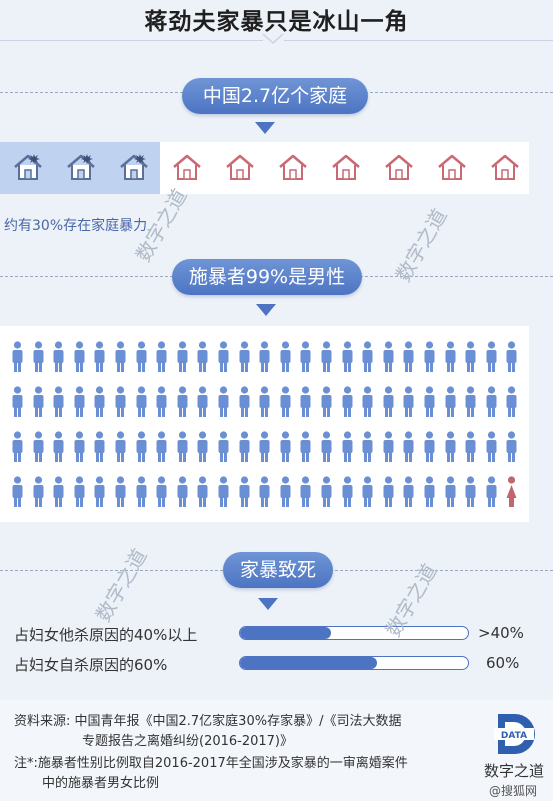 The width and height of the screenshot is (553, 801). What do you see at coordinates (278, 570) in the screenshot?
I see `fatal-label: 家暴致死` at bounding box center [278, 570].